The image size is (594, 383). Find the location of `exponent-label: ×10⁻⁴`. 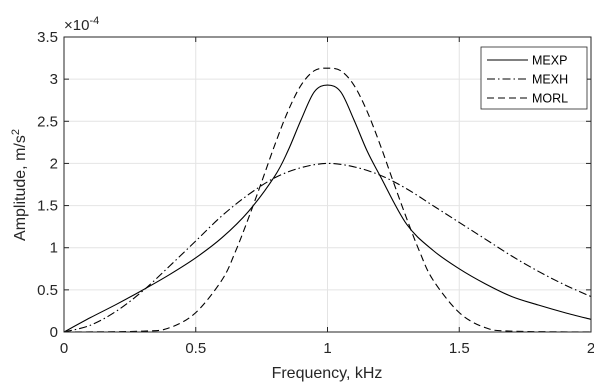

exponent-label: ×10⁻⁴ is located at coordinates (81, 24).